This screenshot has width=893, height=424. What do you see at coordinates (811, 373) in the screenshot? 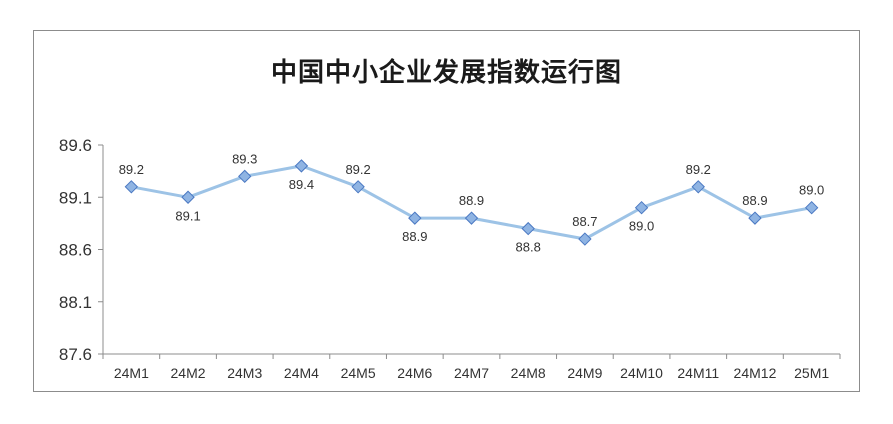
I see `x-tick-label: 25M1` at bounding box center [811, 373].